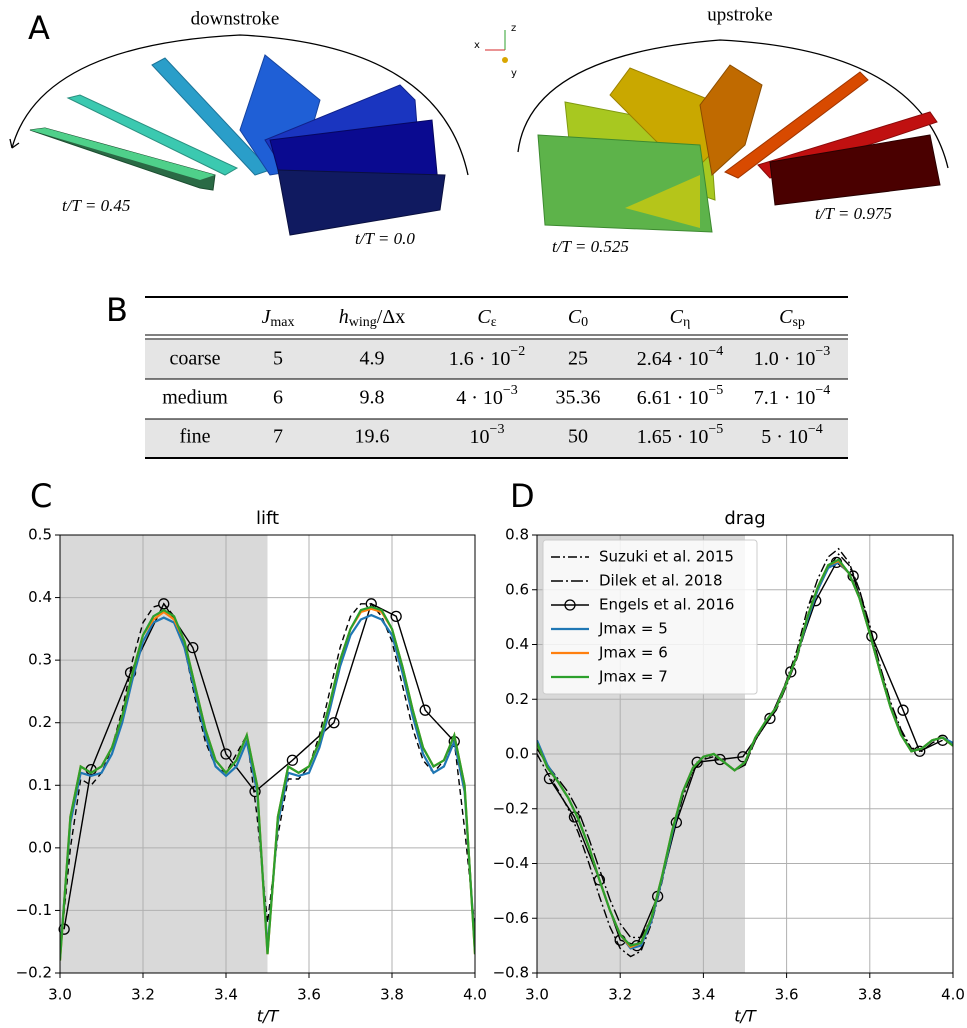 This screenshot has height=1028, width=967. What do you see at coordinates (784, 437) in the screenshot?
I see `text-part: 5 · 10` at bounding box center [784, 437].